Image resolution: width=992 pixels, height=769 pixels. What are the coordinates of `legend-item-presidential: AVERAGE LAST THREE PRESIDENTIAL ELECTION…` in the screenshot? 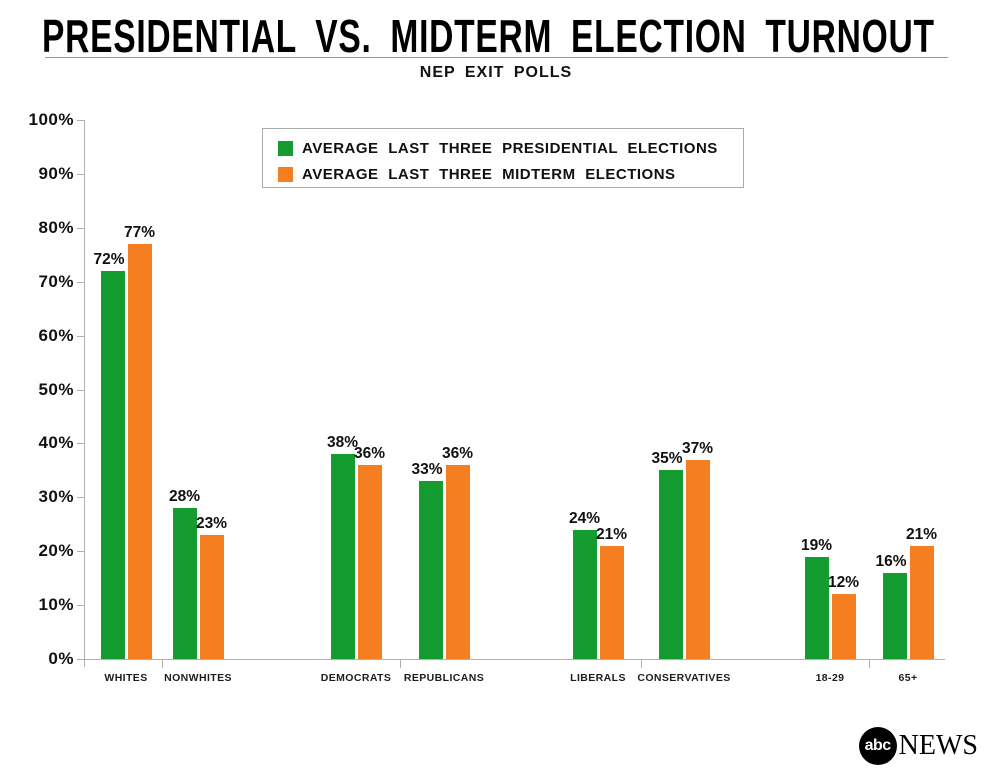 It's located at (510, 148).